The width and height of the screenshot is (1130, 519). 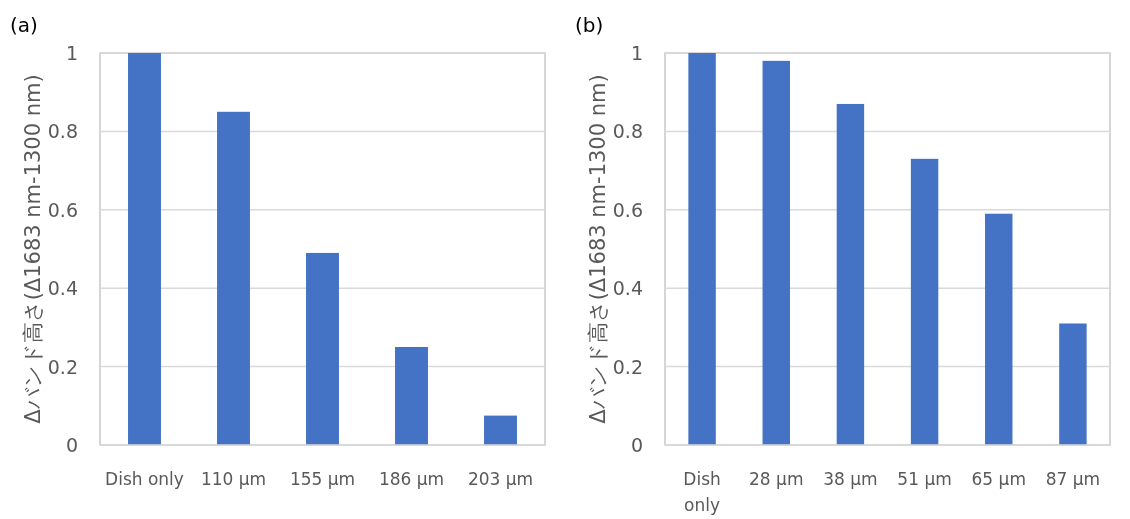 What do you see at coordinates (924, 479) in the screenshot?
I see `x-tick-label: 51 µm` at bounding box center [924, 479].